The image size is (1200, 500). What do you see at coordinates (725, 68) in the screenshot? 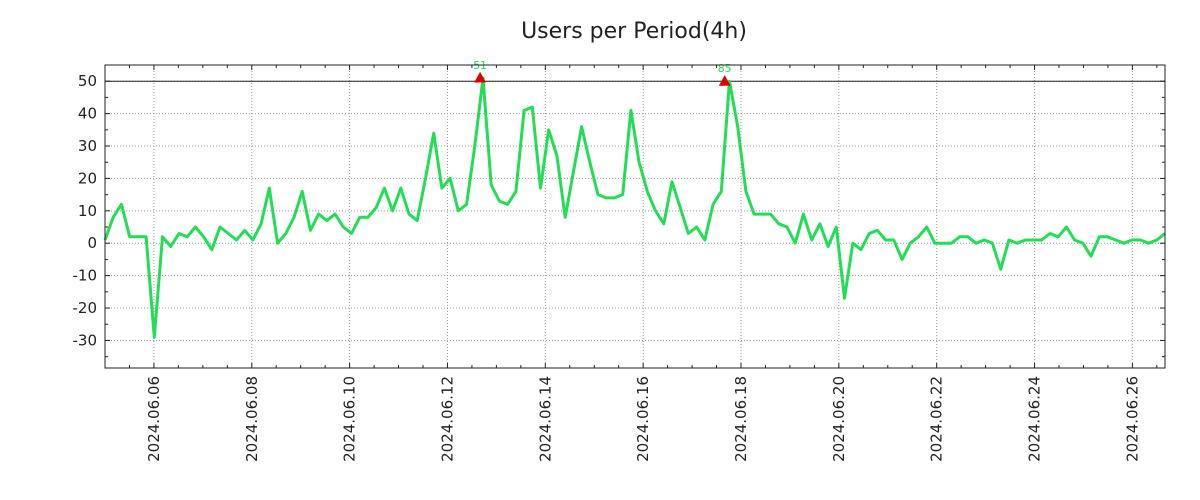
I see `peak-label: 85` at bounding box center [725, 68].